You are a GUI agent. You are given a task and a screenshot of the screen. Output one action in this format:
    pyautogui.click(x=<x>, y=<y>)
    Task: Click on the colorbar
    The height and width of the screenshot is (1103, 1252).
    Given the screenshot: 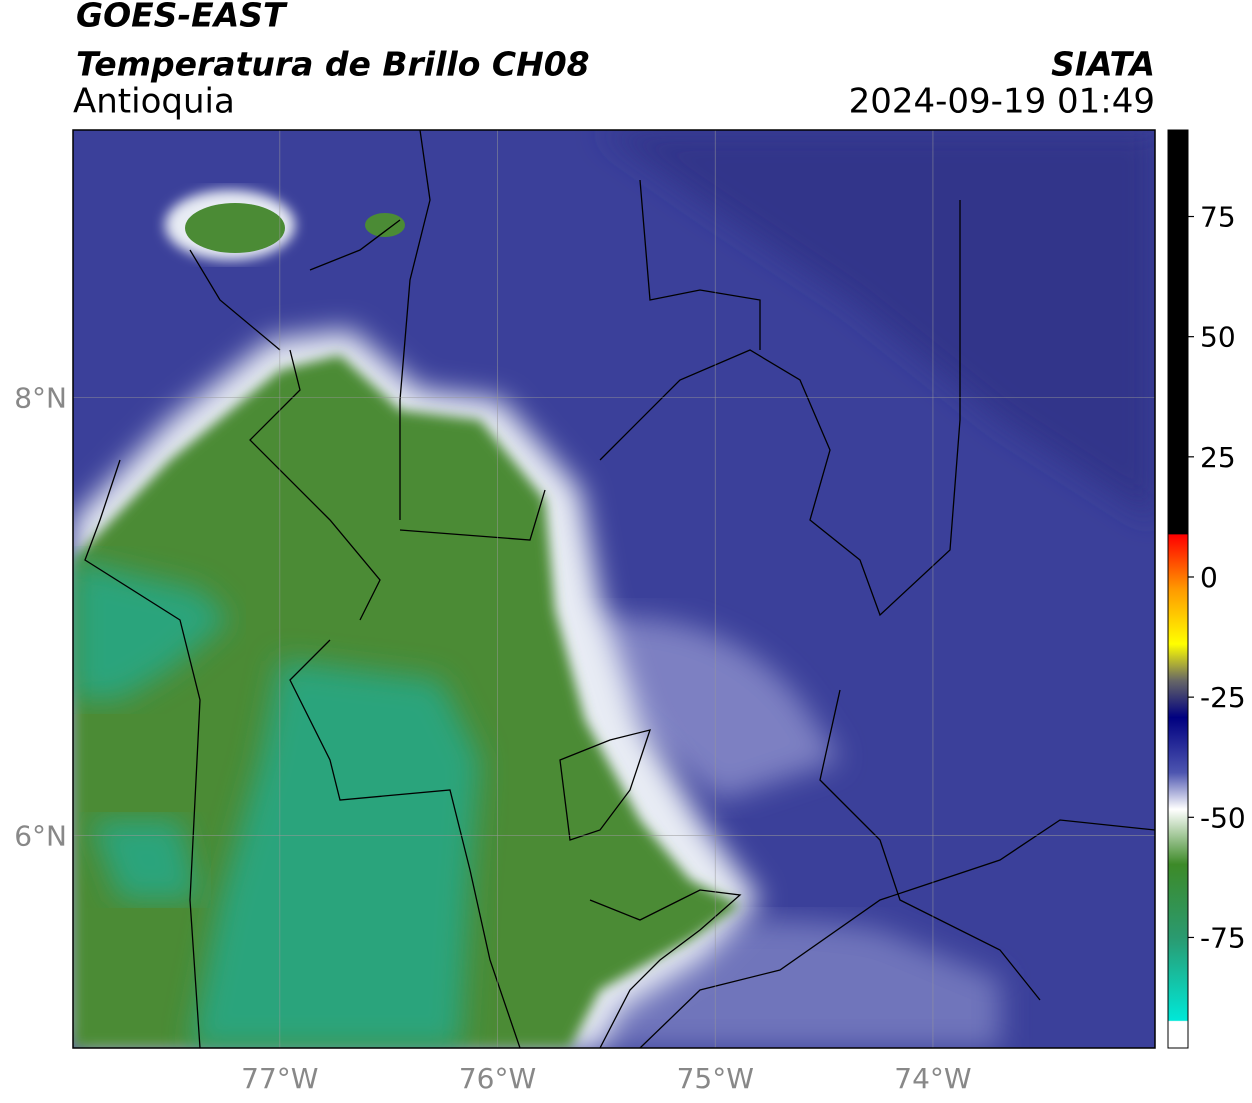 What is the action you would take?
    pyautogui.click(x=1178, y=589)
    